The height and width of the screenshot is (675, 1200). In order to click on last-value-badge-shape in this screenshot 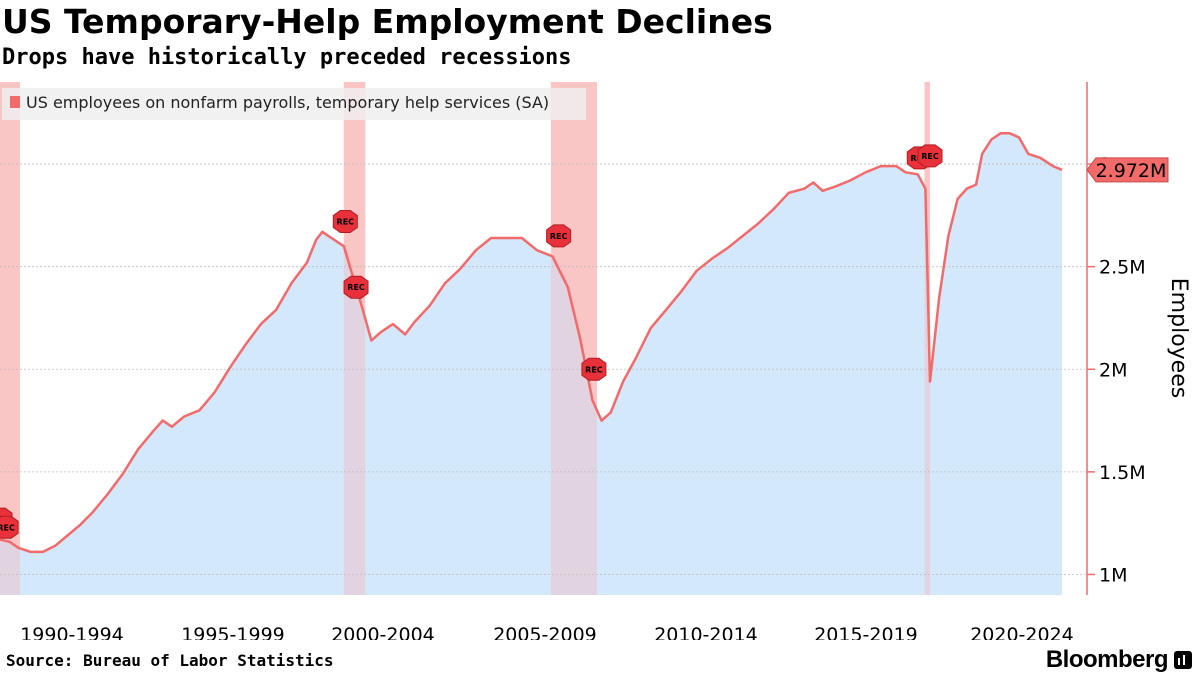, I will do `click(1127, 170)`.